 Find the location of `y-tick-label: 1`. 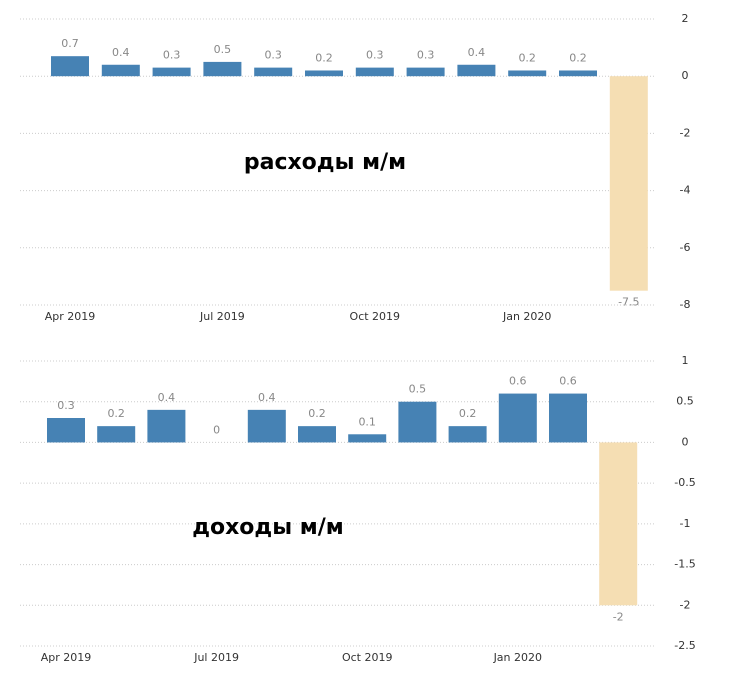

y-tick-label: 1 is located at coordinates (685, 360).